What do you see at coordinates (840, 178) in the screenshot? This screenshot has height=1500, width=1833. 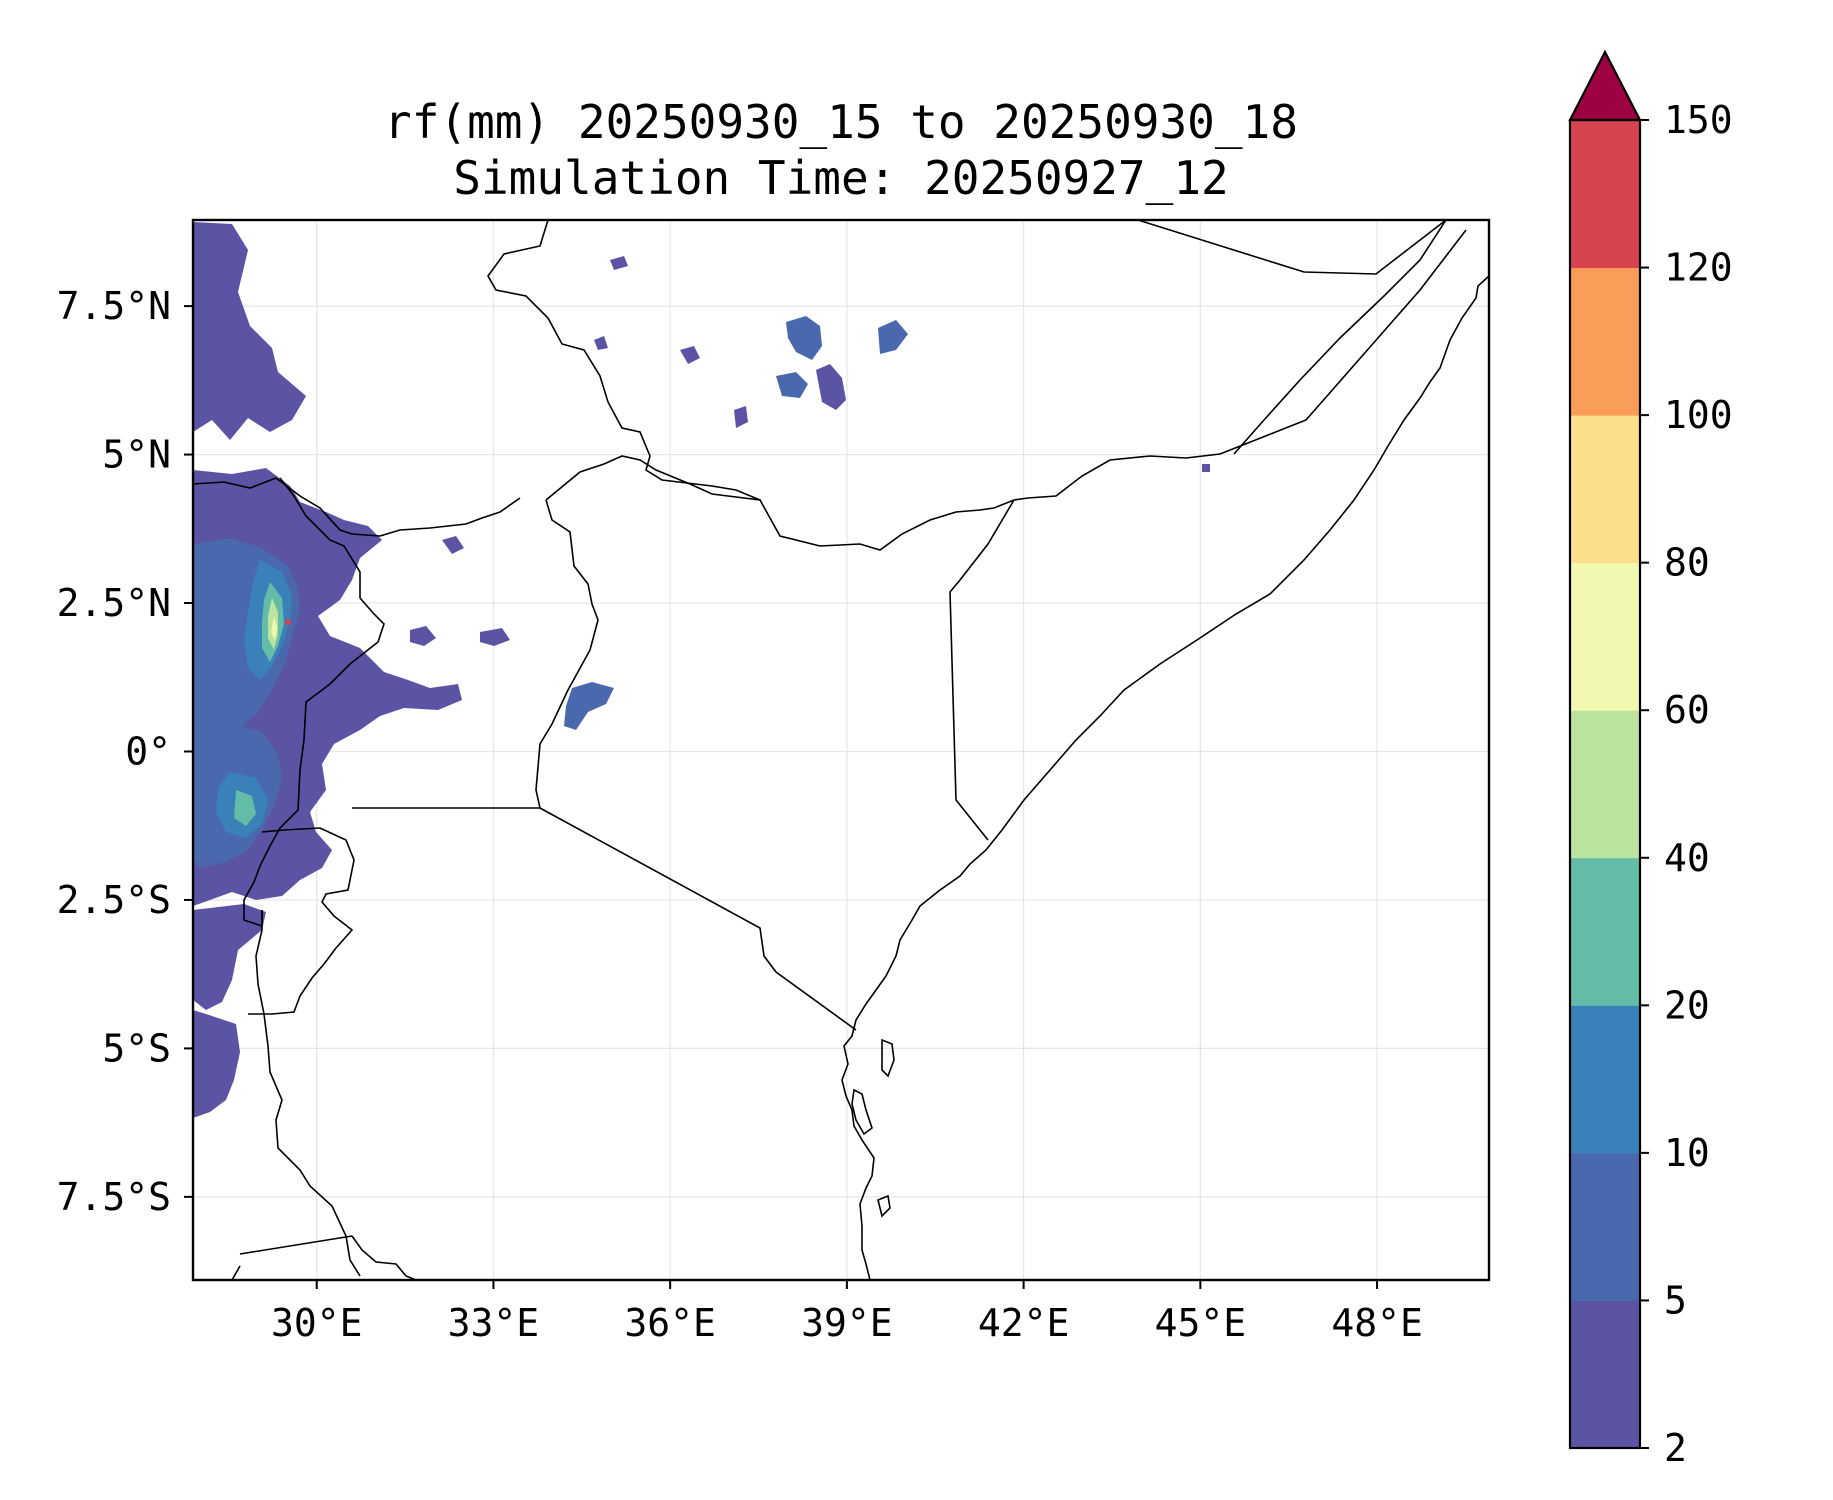 I see `title-line-2: Simulation Time: 20250927_12` at bounding box center [840, 178].